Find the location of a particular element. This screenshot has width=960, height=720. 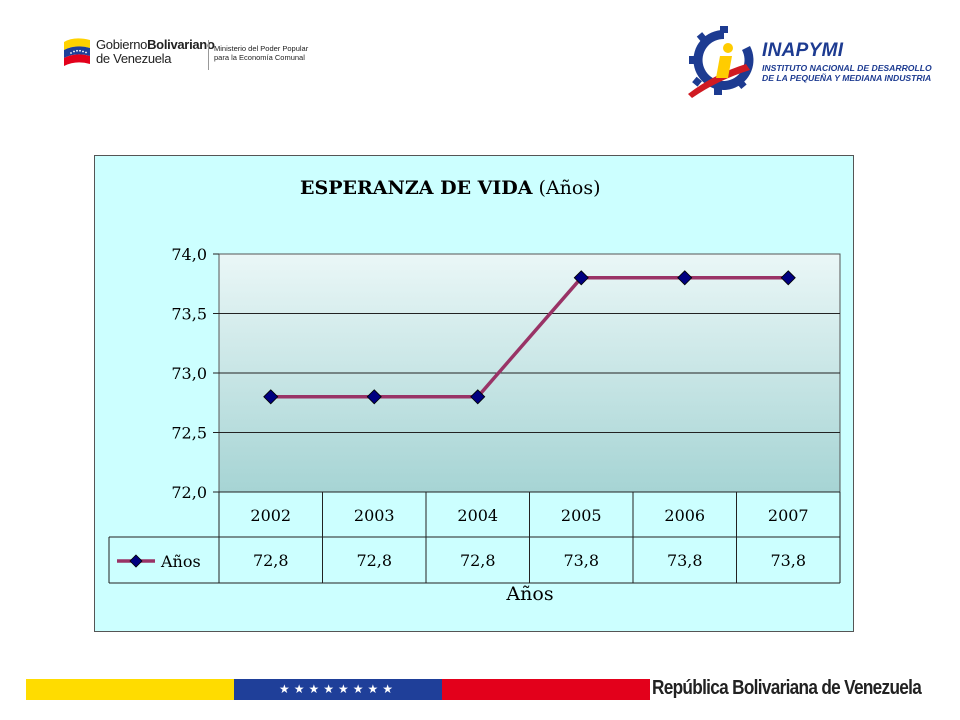

footer-band-blue is located at coordinates (338, 689).